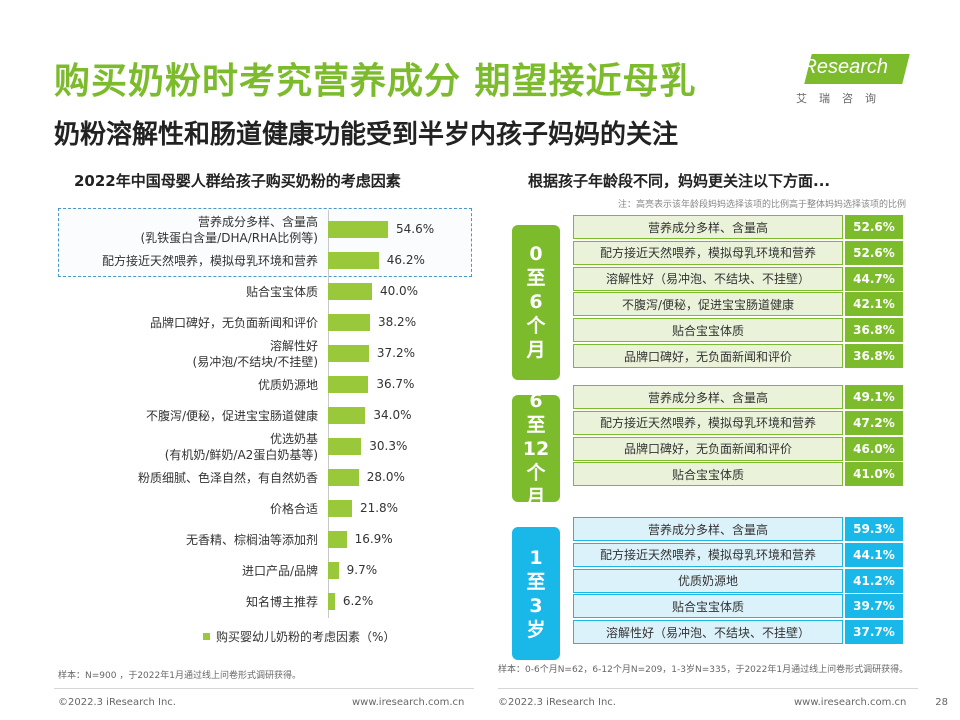  I want to click on chart-legend: 购买婴幼儿奶粉的考虑因素（%）, so click(299, 636).